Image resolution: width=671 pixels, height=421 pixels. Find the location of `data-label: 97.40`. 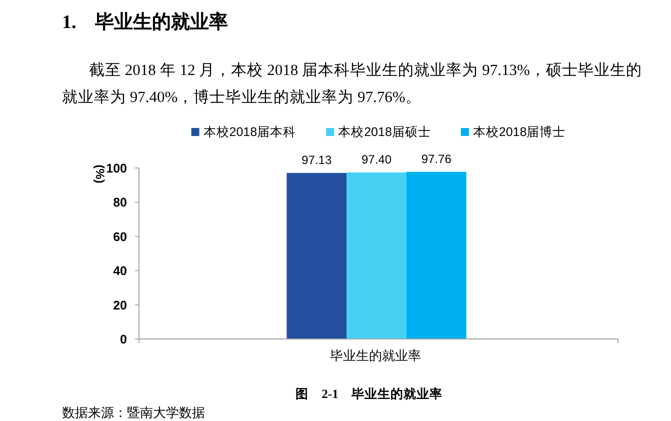

data-label: 97.40 is located at coordinates (376, 159).